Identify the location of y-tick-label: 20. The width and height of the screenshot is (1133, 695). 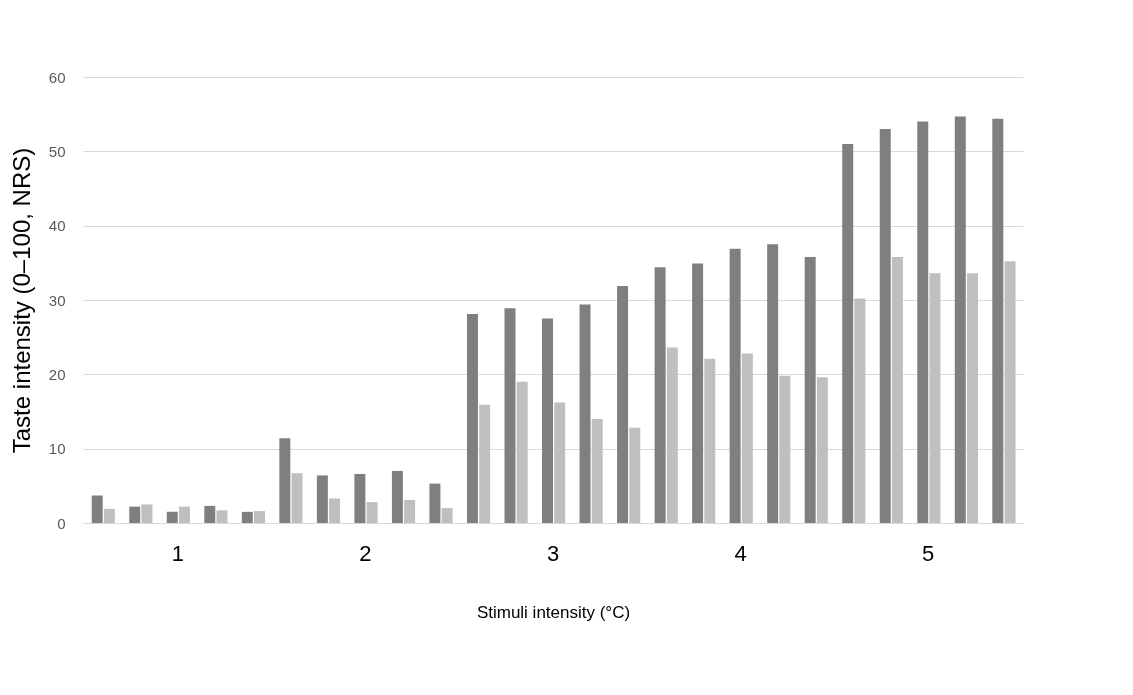
(57, 374).